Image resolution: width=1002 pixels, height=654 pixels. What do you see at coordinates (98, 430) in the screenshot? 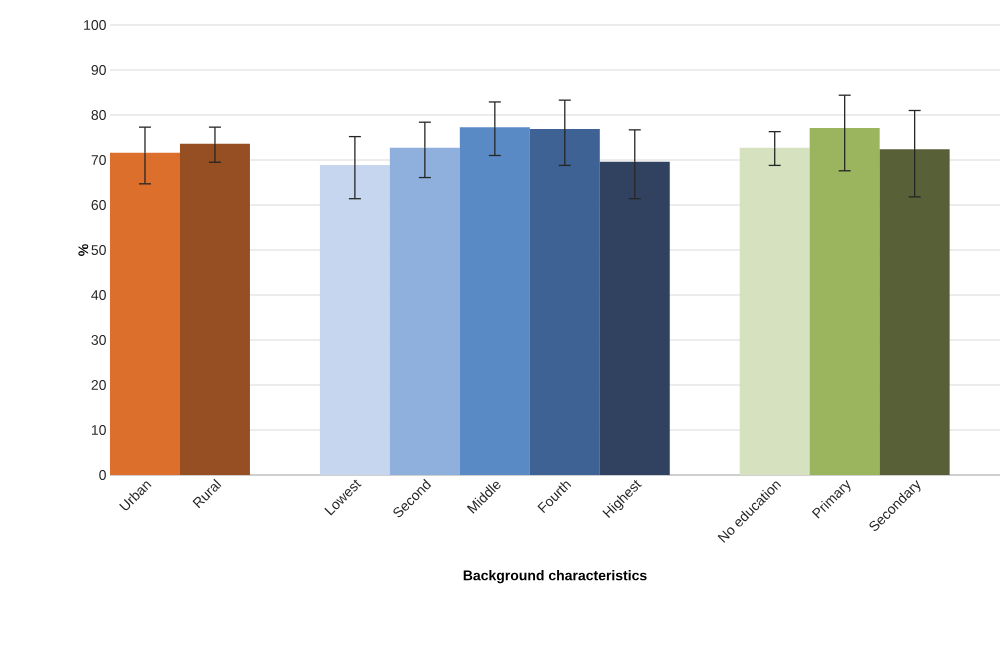
I see `y-tick-label: 10` at bounding box center [98, 430].